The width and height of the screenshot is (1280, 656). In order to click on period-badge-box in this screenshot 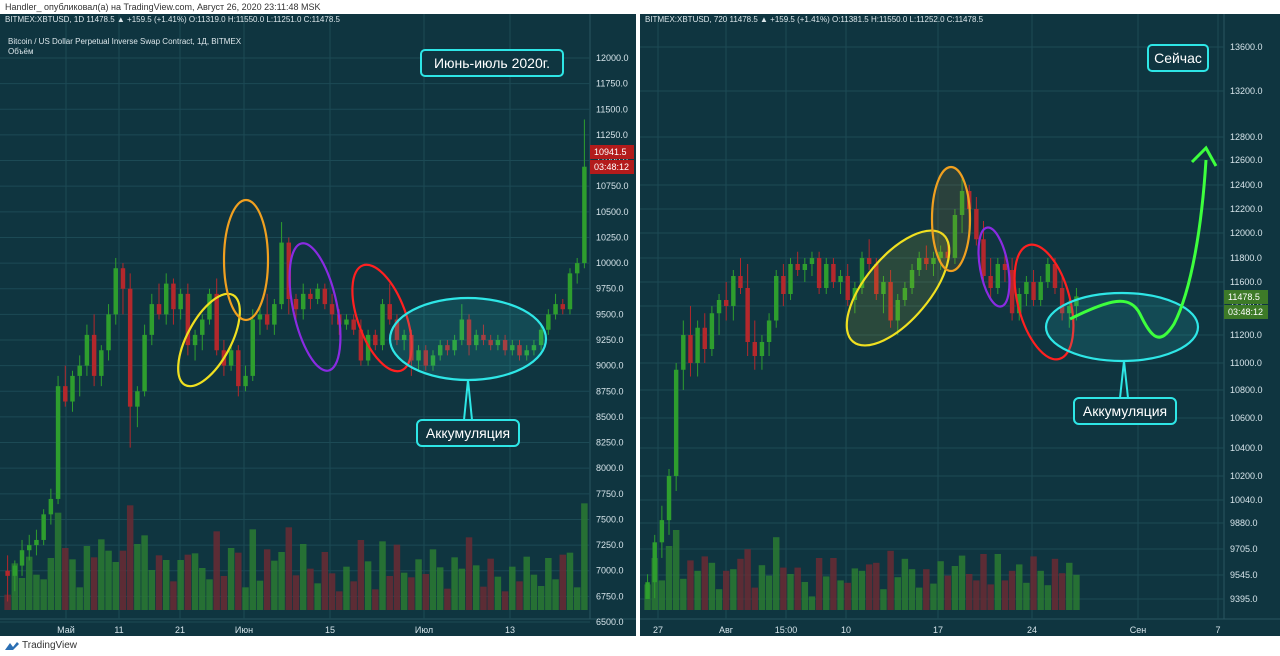, I will do `click(492, 63)`.